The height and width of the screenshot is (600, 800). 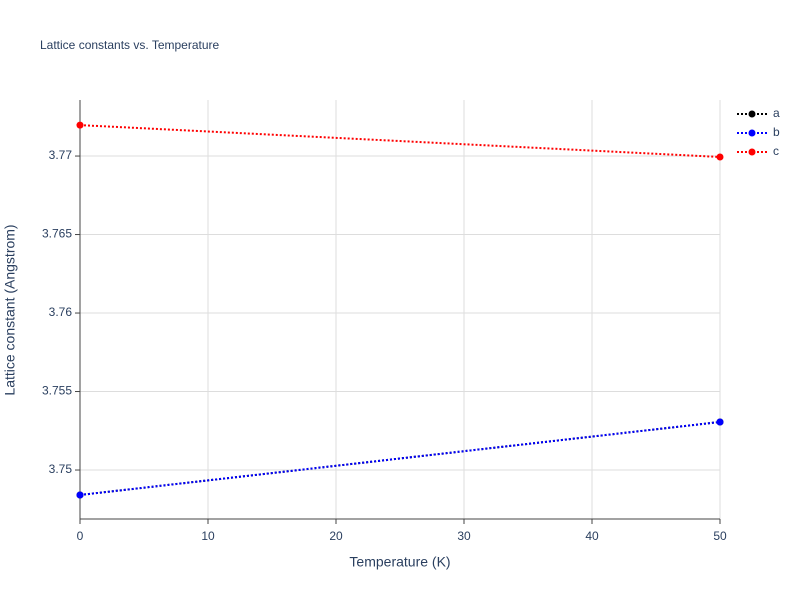 What do you see at coordinates (10, 309) in the screenshot?
I see `y-axis-label: Lattice constant (Angstrom)` at bounding box center [10, 309].